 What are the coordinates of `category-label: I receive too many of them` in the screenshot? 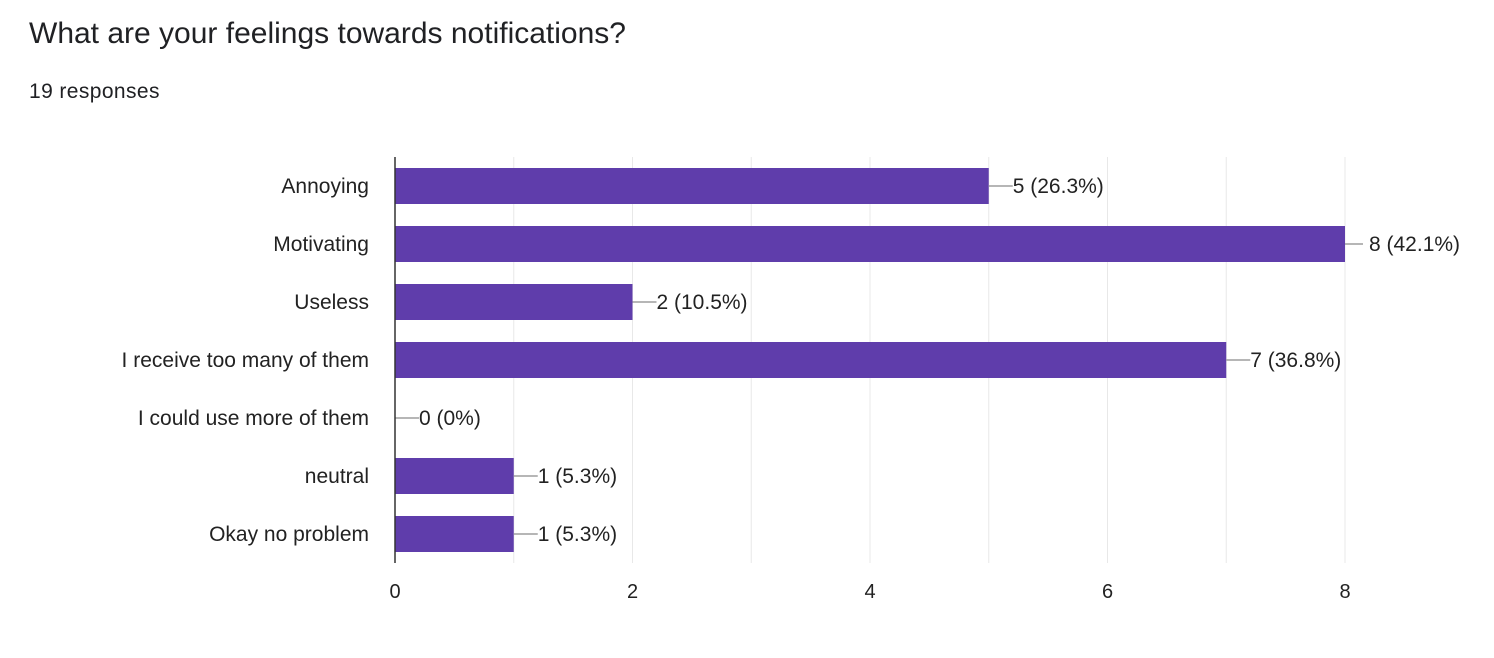 It's located at (245, 360).